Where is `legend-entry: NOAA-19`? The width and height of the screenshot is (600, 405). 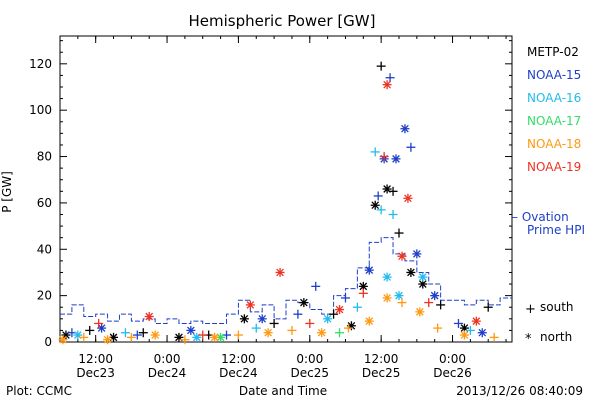 legend-entry: NOAA-19 is located at coordinates (554, 167).